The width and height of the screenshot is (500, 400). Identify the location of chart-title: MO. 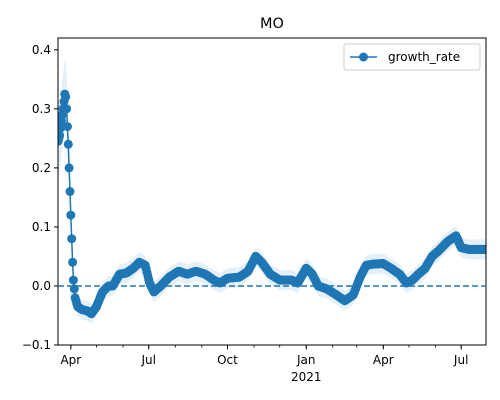
(272, 24).